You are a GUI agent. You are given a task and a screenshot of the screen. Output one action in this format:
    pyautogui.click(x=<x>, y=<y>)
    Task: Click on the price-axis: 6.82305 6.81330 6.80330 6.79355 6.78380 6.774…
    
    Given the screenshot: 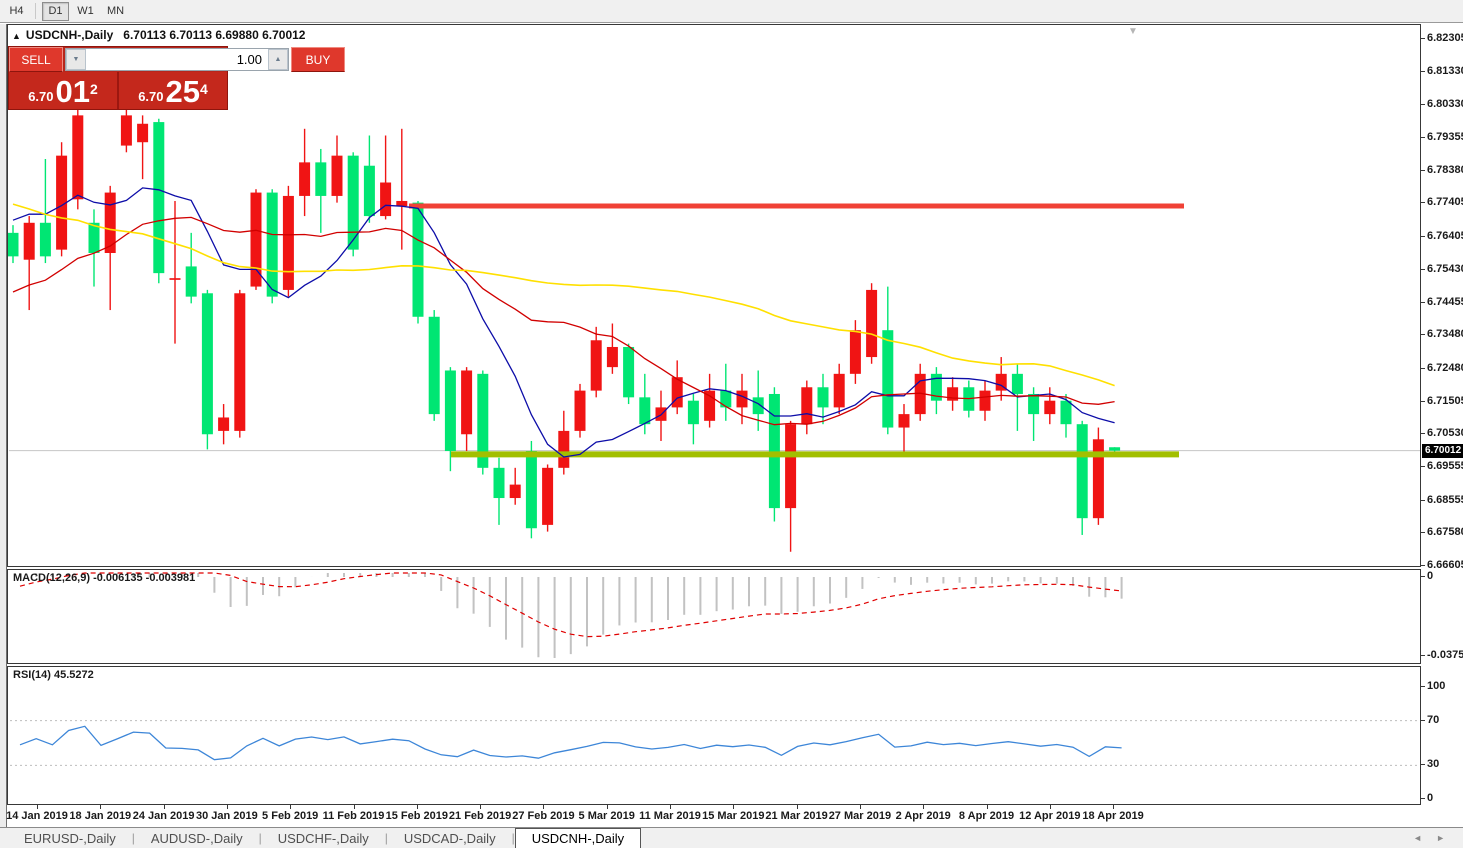 What is the action you would take?
    pyautogui.click(x=1442, y=414)
    